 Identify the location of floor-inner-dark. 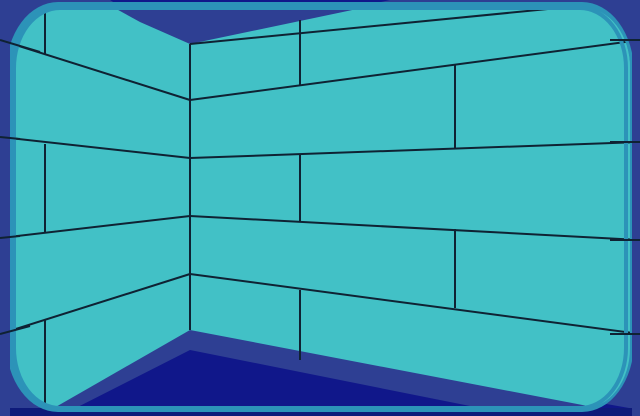
(290, 379).